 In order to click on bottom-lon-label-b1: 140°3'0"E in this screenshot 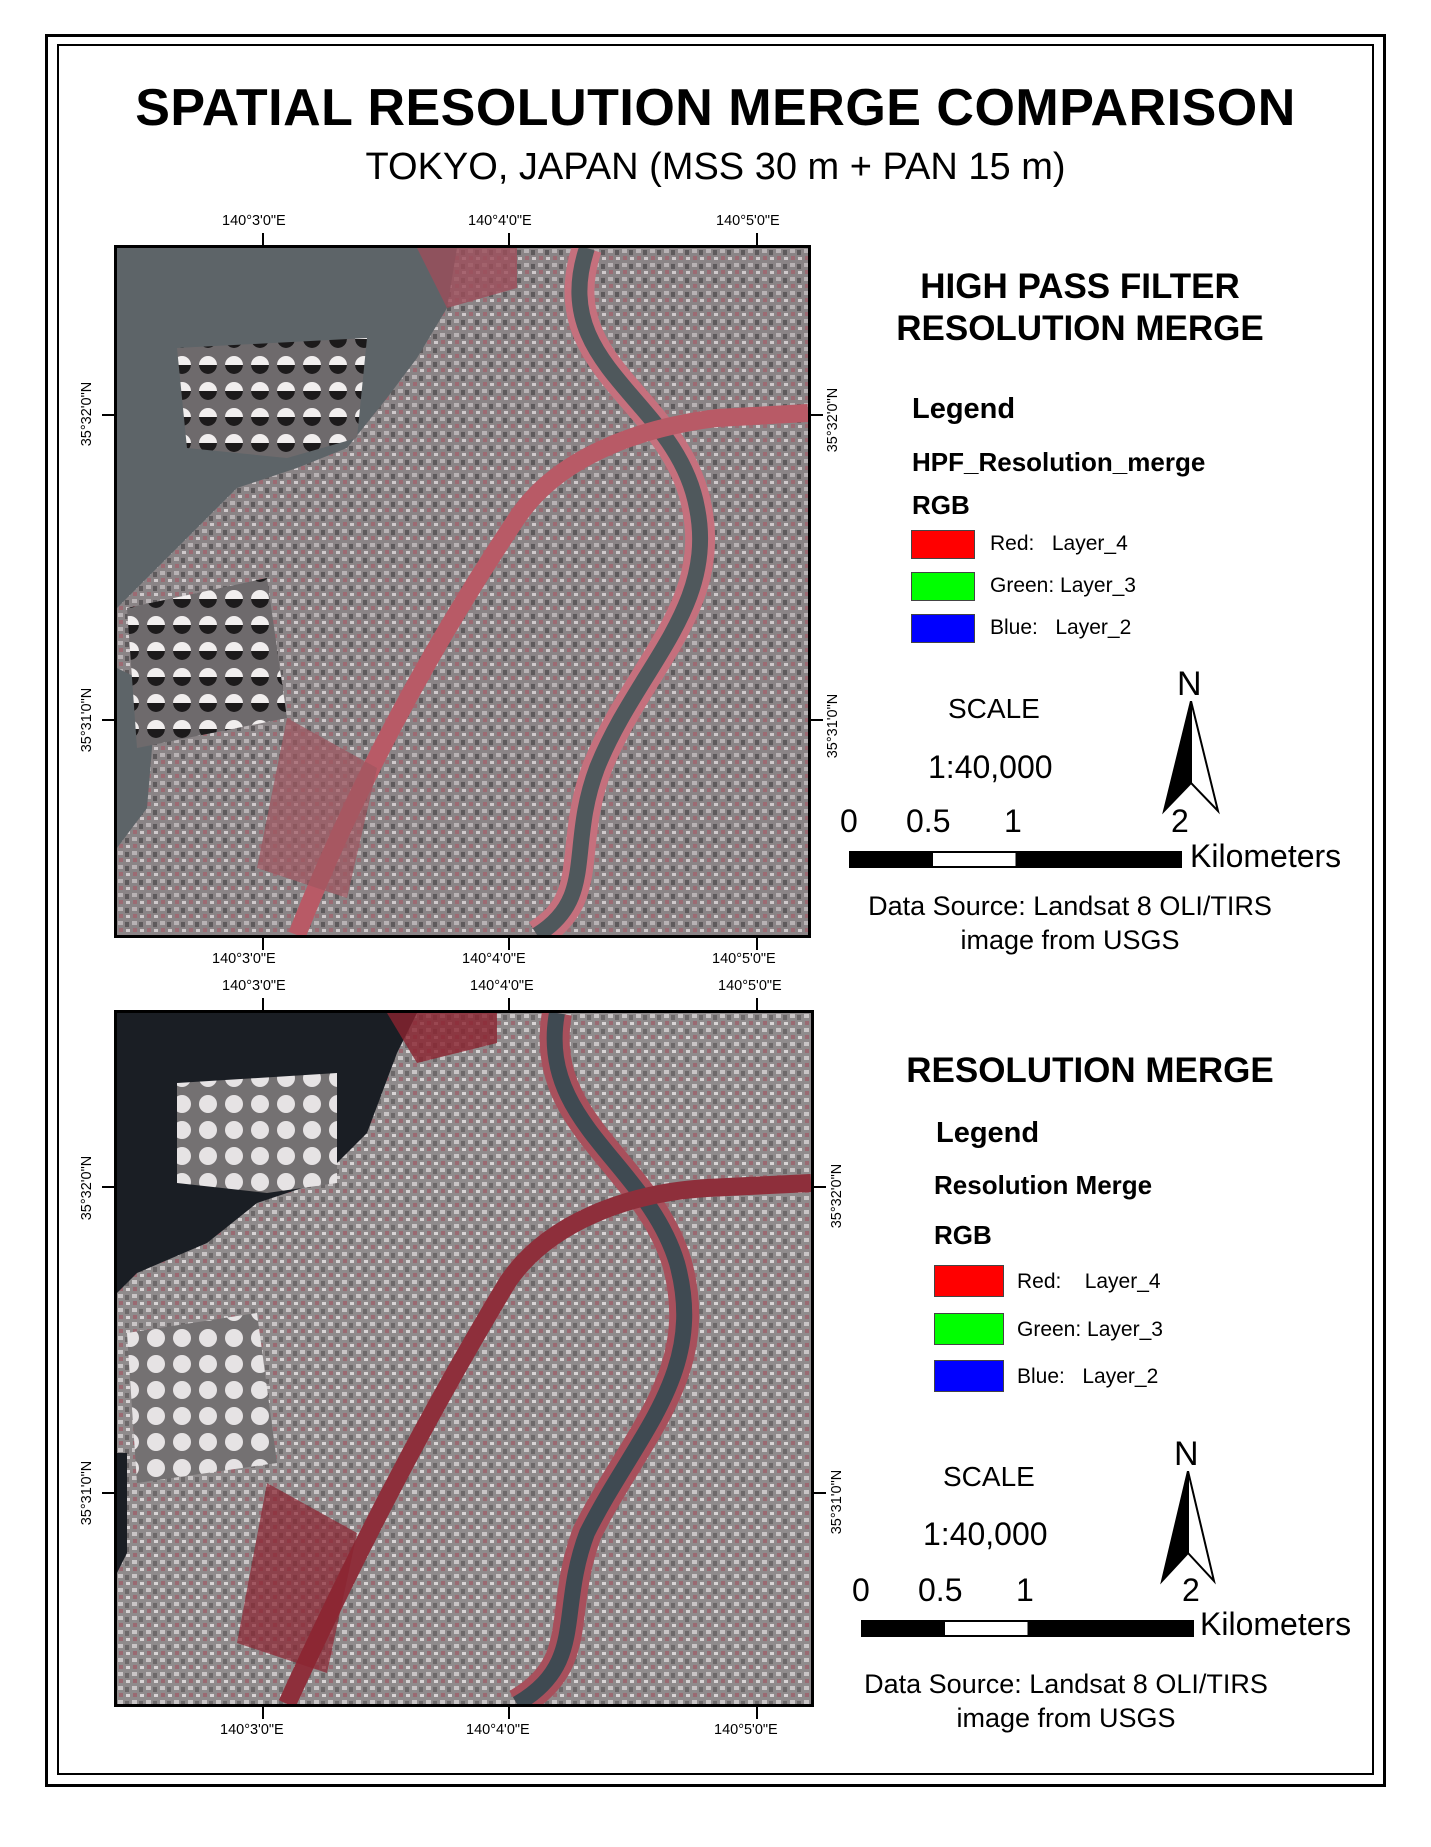, I will do `click(252, 1730)`.